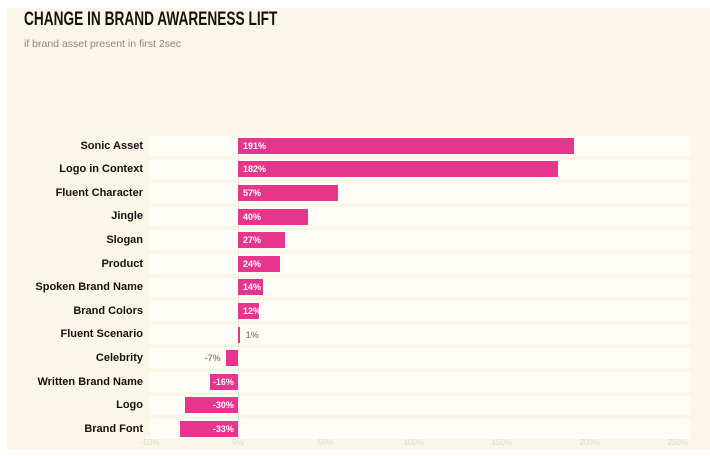  I want to click on category-label: Logo in Context, so click(101, 169).